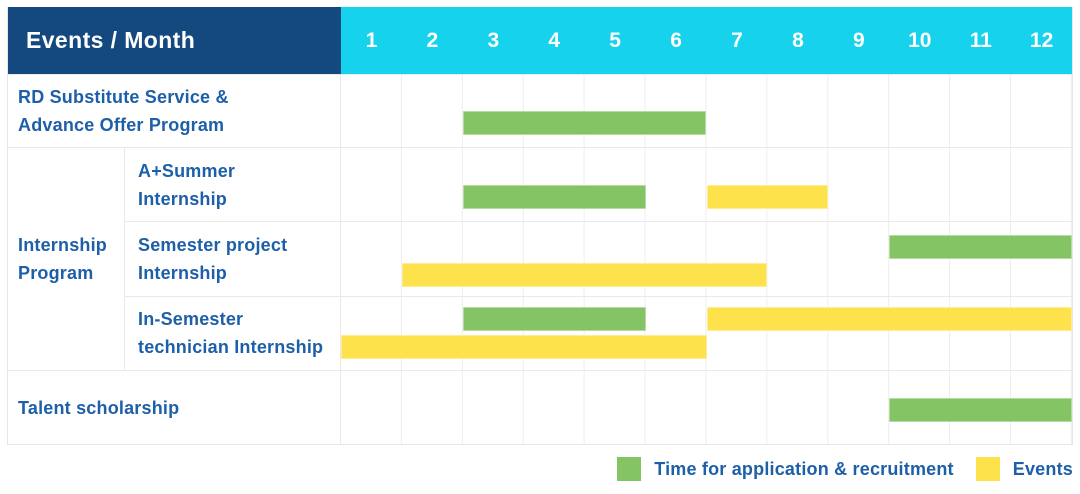 This screenshot has height=494, width=1080. Describe the element at coordinates (191, 319) in the screenshot. I see `in-semester-technician-internship-label: In-Semester` at that location.